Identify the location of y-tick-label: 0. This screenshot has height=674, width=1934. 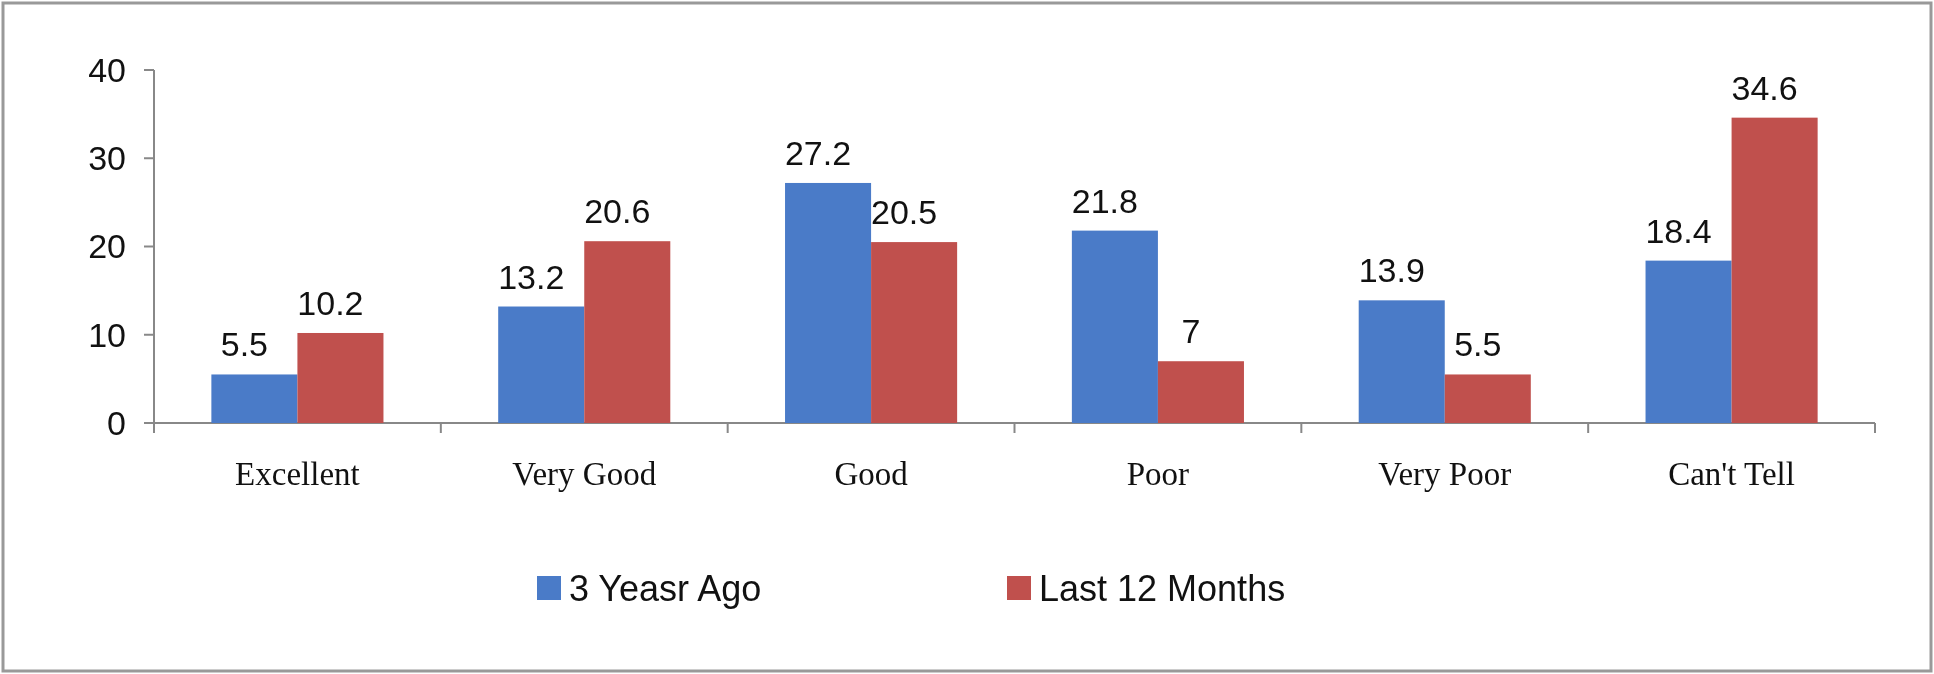
(116, 422).